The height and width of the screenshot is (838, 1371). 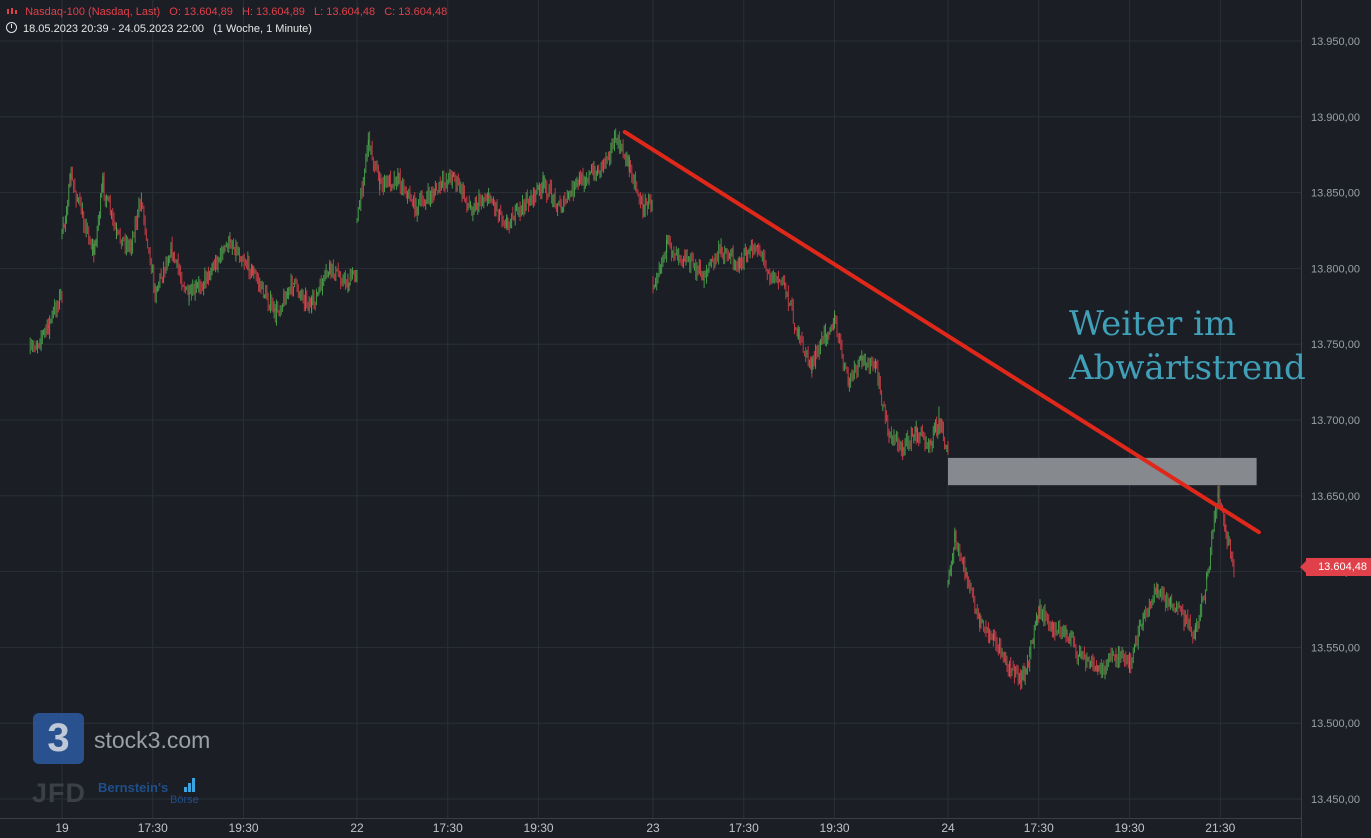 What do you see at coordinates (1335, 42) in the screenshot?
I see `y-tick-label: 13.950,00` at bounding box center [1335, 42].